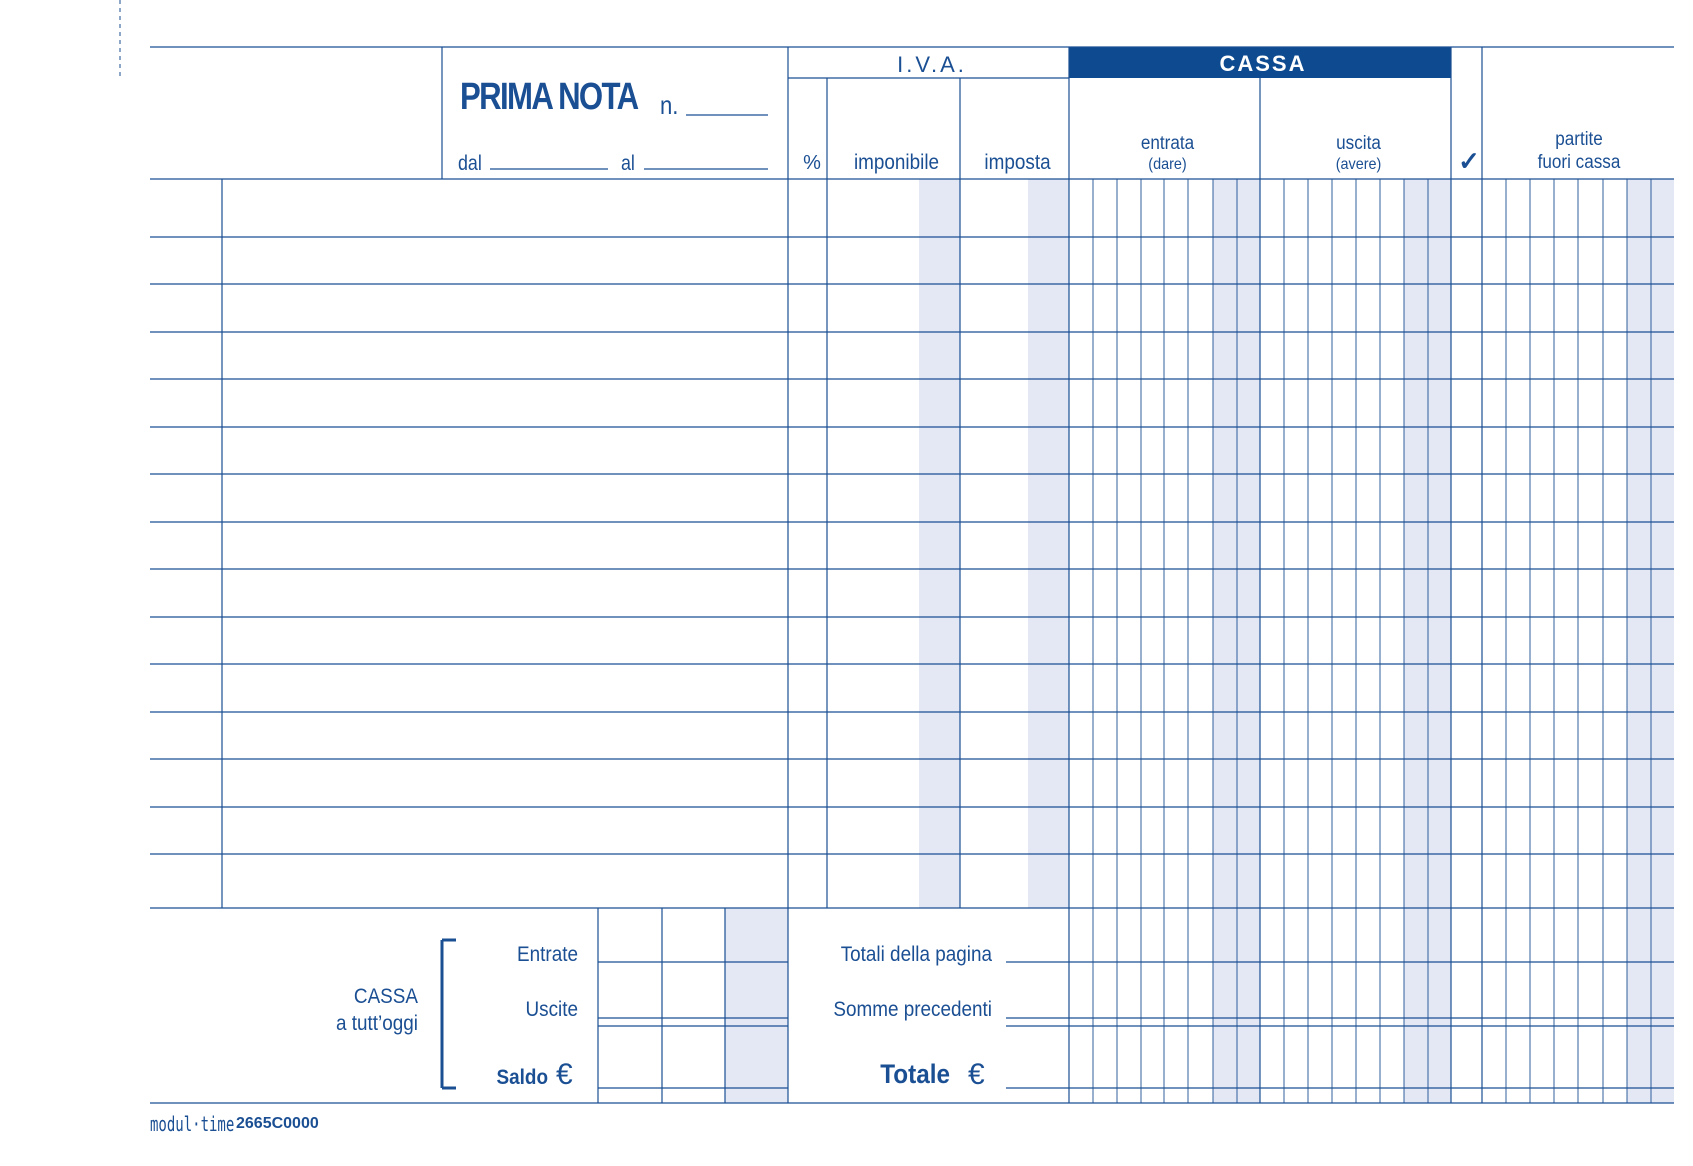 The image size is (1693, 1166). I want to click on brand-logo: modul·time, so click(192, 1124).